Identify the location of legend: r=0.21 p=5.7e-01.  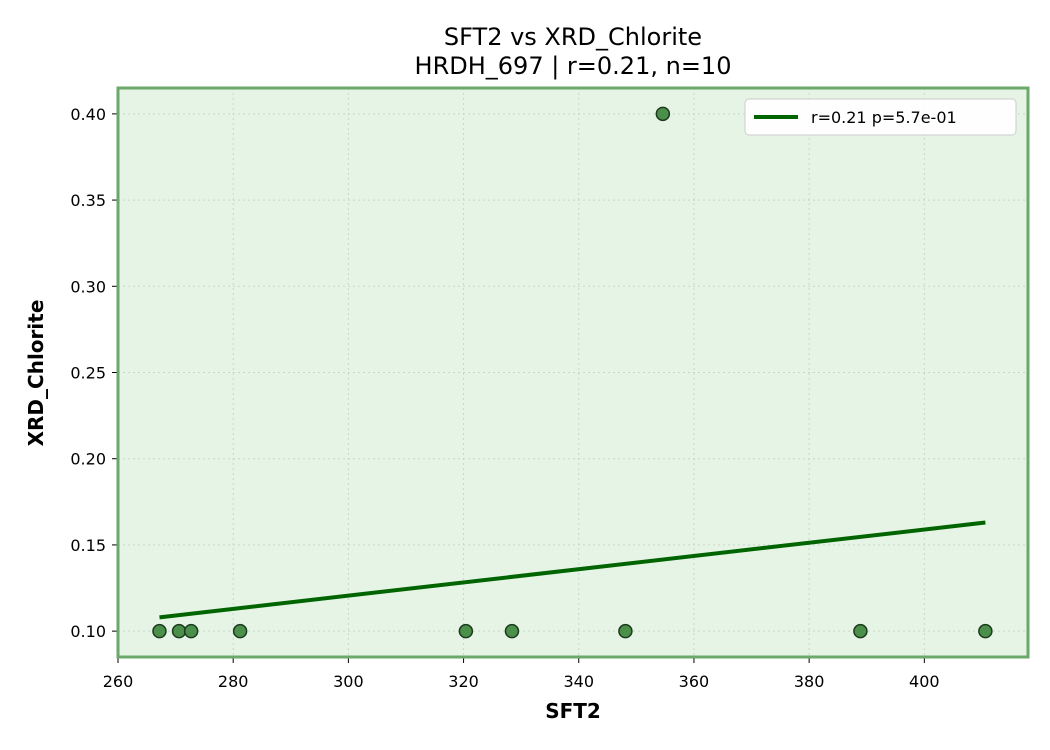
(880, 117).